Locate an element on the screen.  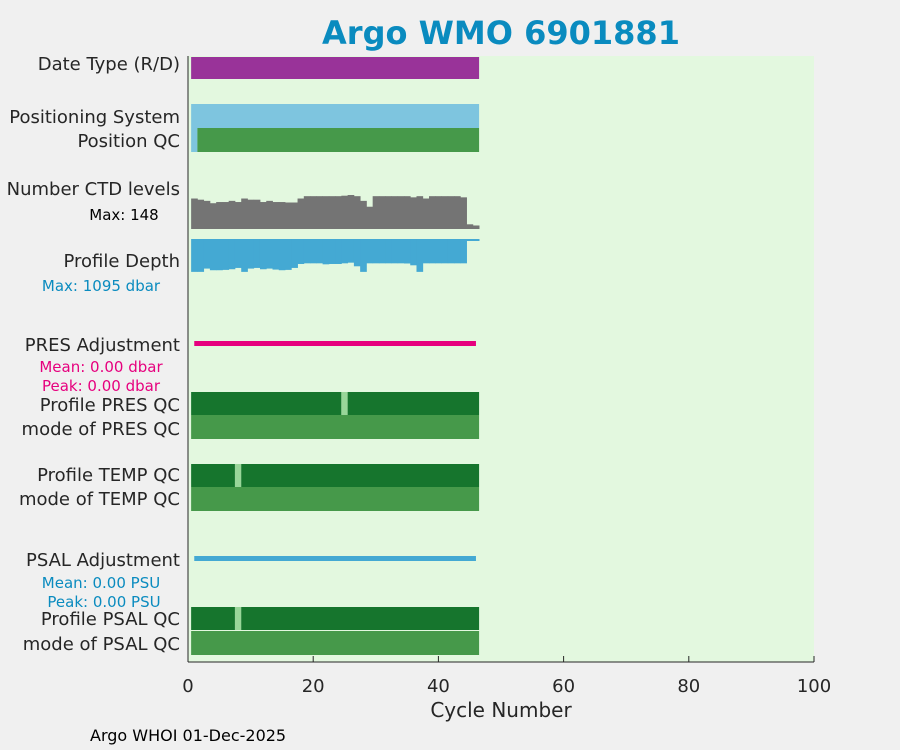
x-tick-label: 20 is located at coordinates (313, 686).